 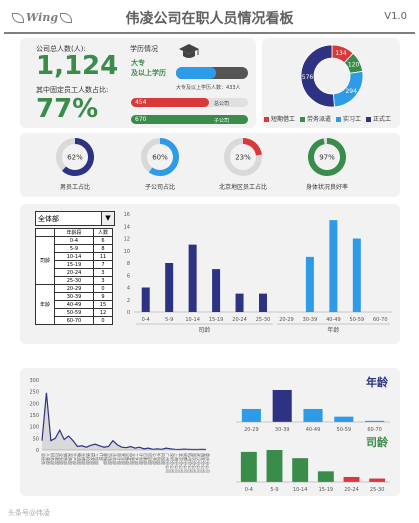 What do you see at coordinates (74, 264) in the screenshot?
I see `table-cell: 15-19` at bounding box center [74, 264].